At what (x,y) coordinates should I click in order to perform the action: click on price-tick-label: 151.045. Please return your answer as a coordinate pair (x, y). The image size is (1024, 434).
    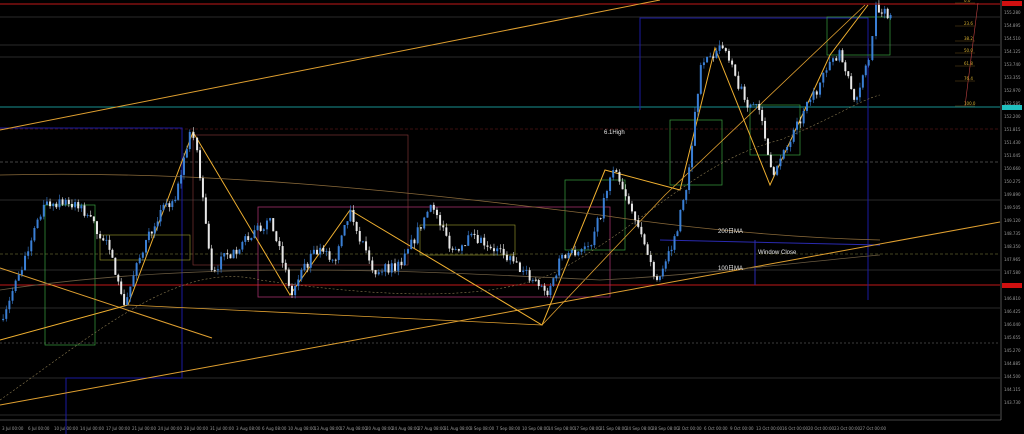
    Looking at the image, I should click on (1012, 155).